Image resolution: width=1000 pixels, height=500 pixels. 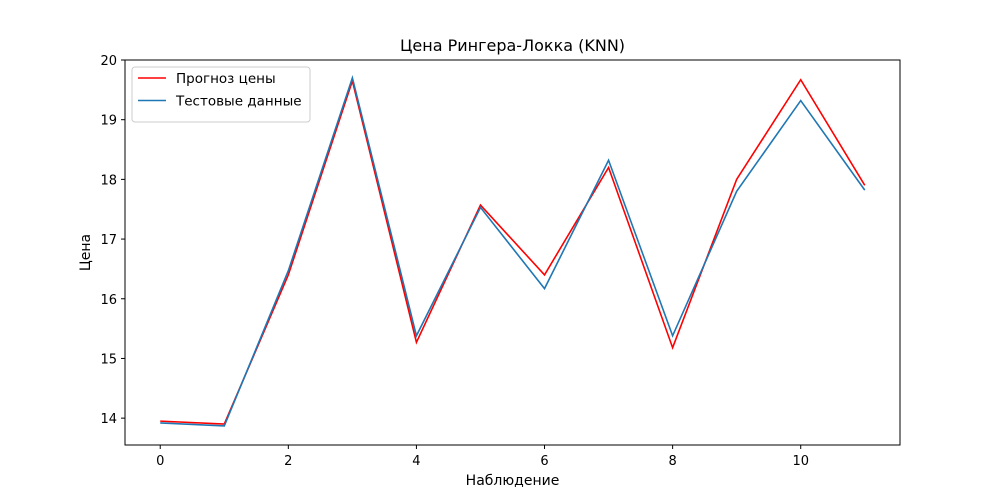 I want to click on legend-box, so click(x=221, y=94).